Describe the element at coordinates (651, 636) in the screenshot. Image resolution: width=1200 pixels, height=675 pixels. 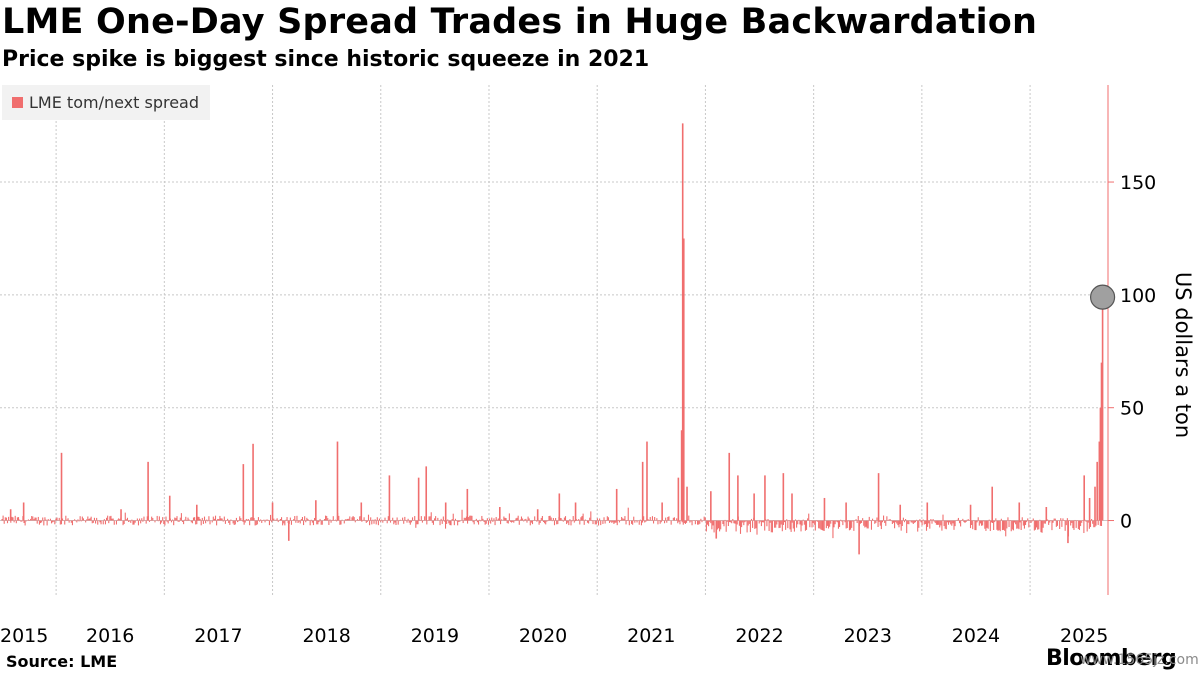
I see `x-tick-label-2021: 2021` at that location.